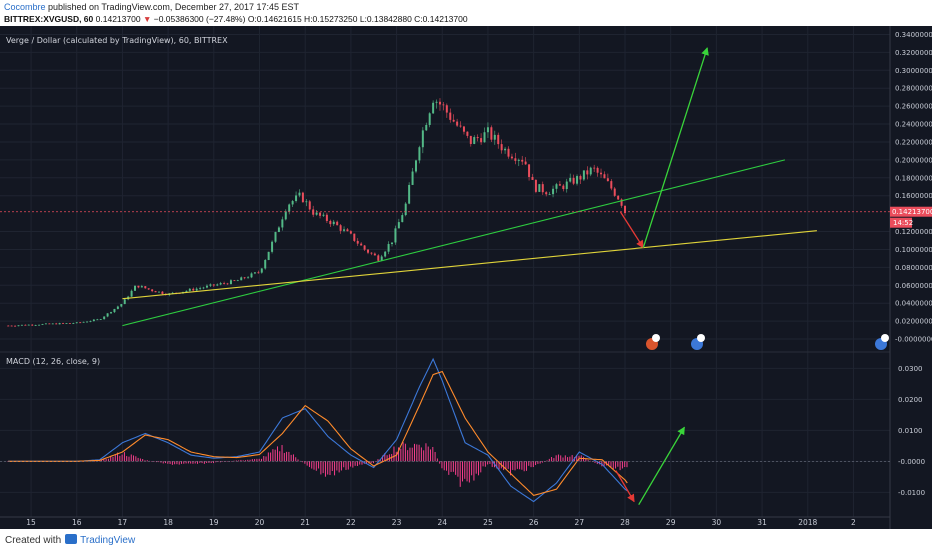 Image resolution: width=932 pixels, height=550 pixels. Describe the element at coordinates (662, 276) in the screenshot. I see `projection-arrows` at that location.